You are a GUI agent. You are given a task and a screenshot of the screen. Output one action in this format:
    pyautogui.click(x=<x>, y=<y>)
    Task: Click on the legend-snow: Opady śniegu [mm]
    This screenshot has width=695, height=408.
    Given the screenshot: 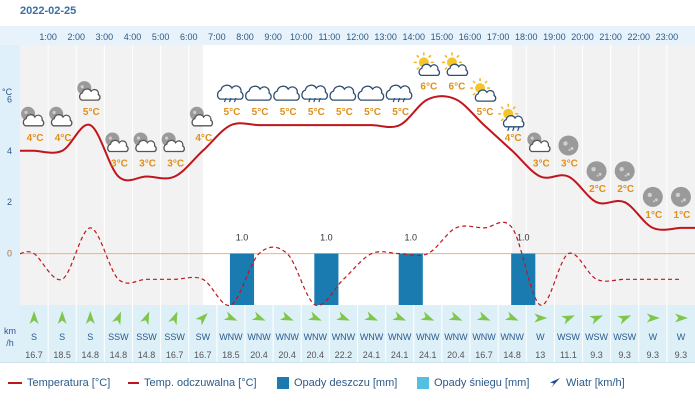 What is the action you would take?
    pyautogui.click(x=473, y=383)
    